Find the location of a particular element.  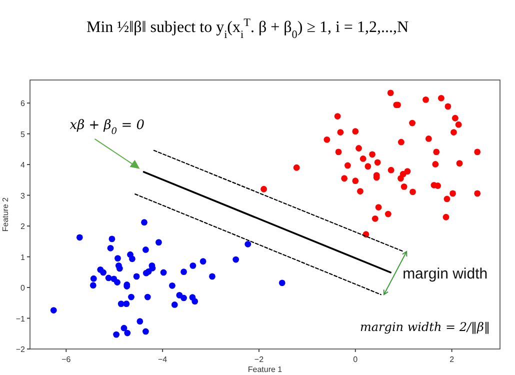

y-tick-label: 3 is located at coordinates (23, 195).